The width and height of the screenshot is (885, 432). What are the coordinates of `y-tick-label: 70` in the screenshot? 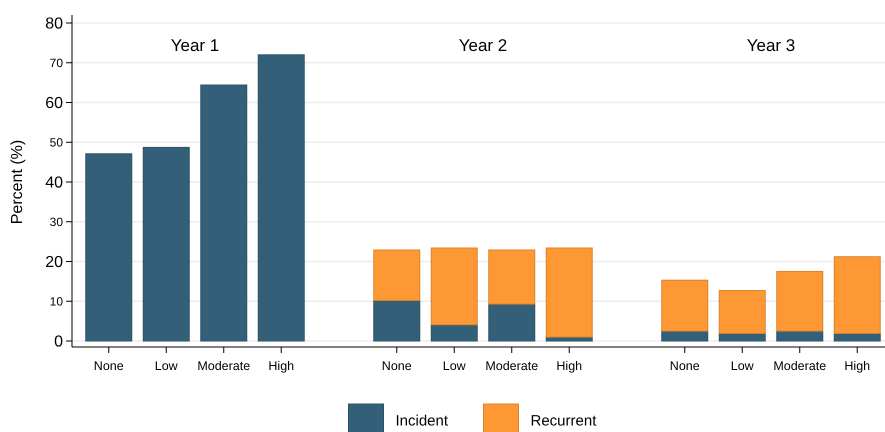 It's located at (57, 63).